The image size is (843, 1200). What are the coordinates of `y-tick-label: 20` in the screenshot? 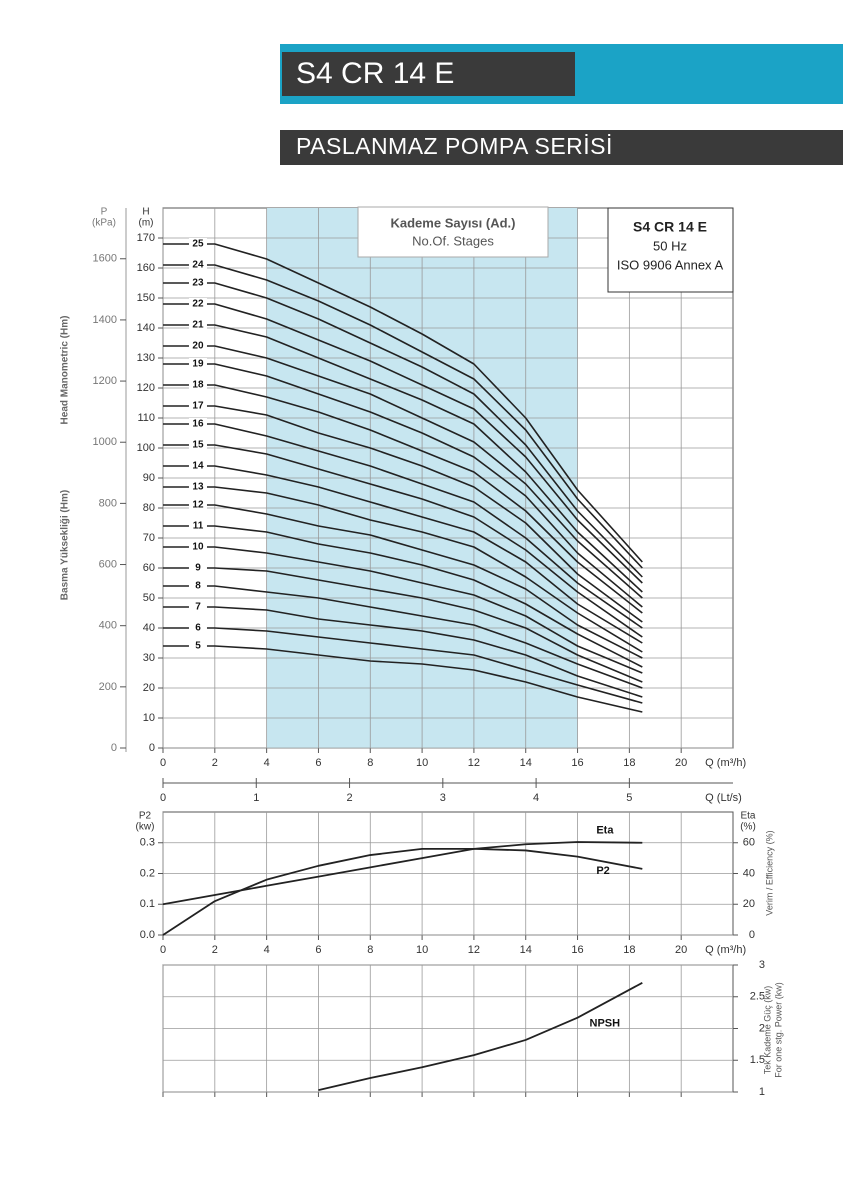 It's located at (149, 688).